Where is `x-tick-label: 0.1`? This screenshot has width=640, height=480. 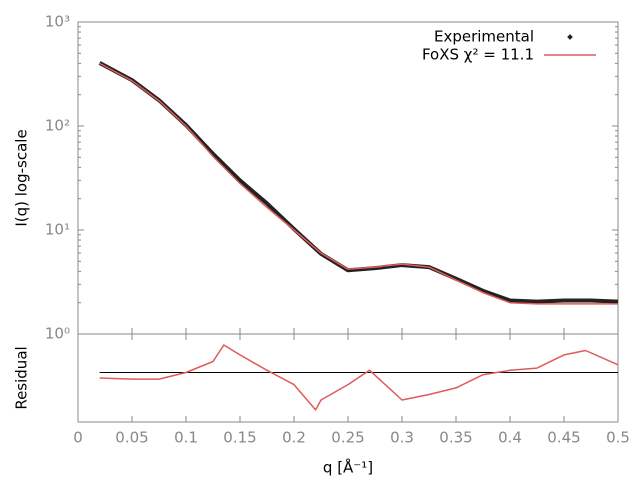
x-tick-label: 0.1 is located at coordinates (186, 438).